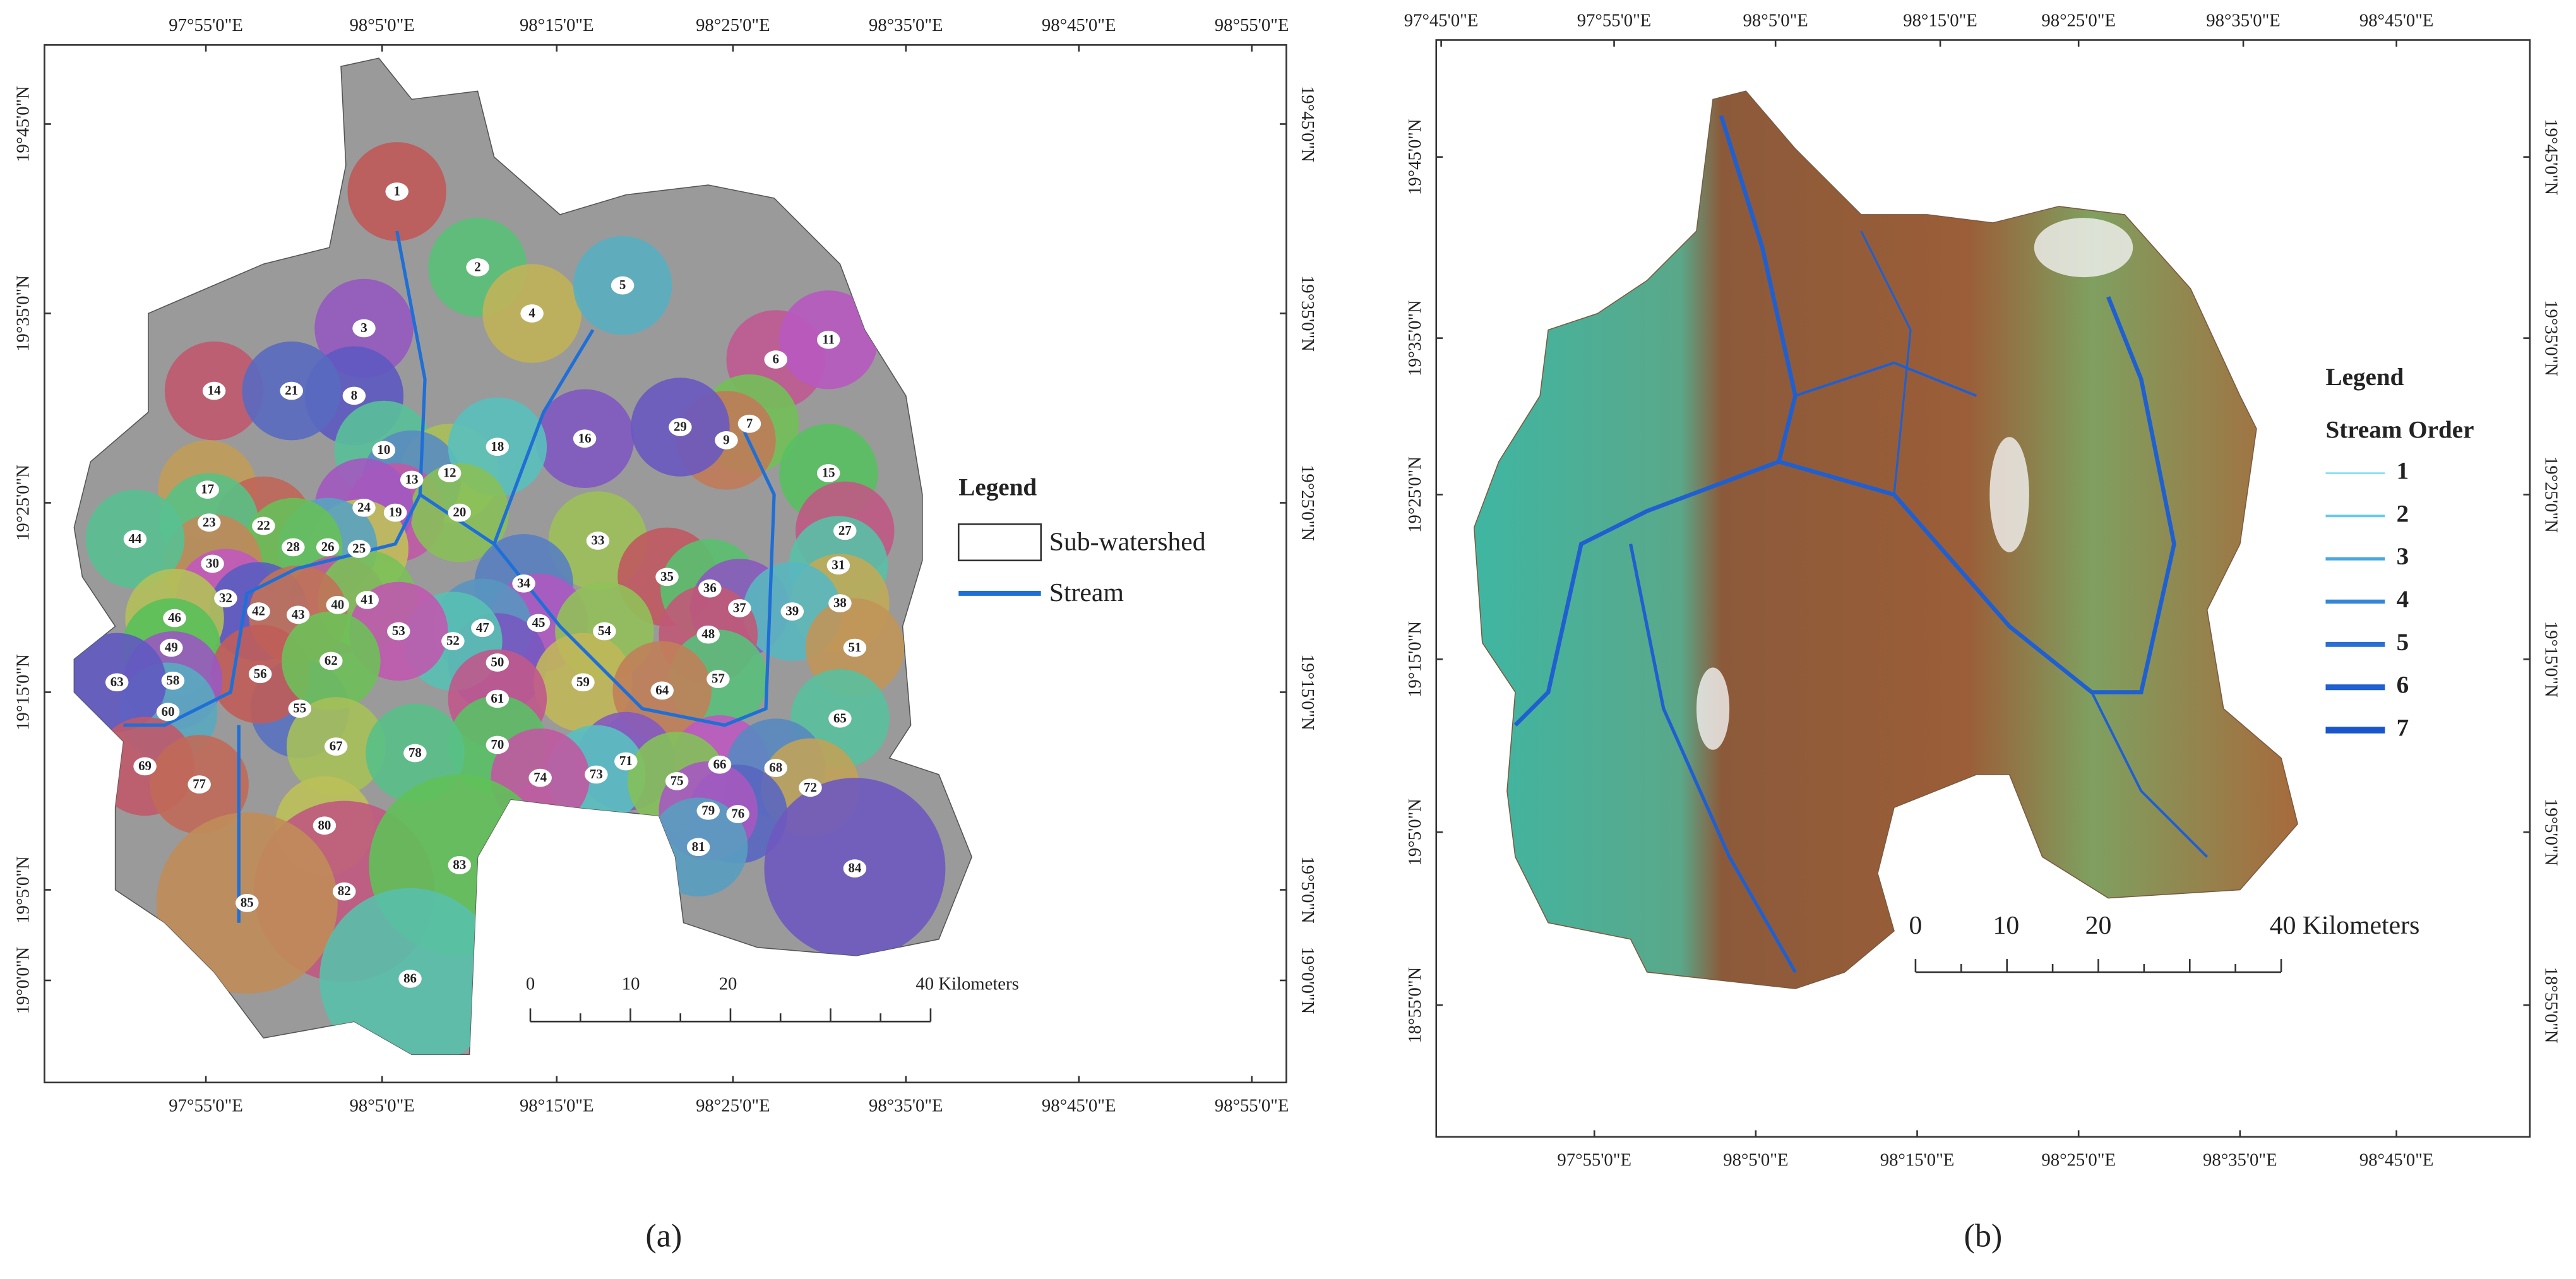 The height and width of the screenshot is (1279, 2576). I want to click on subwatershed-label: 38, so click(840, 602).